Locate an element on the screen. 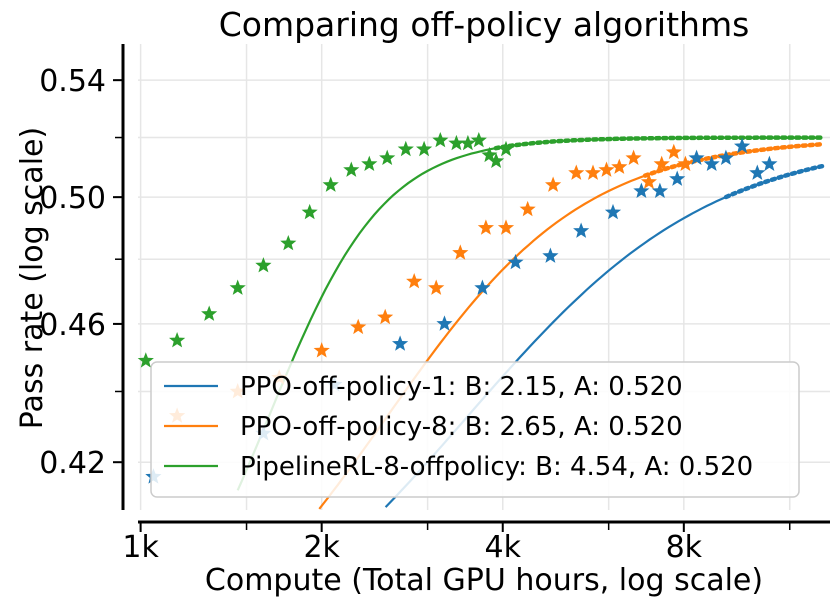  x-axis-label: Compute (Total GPU hours, log scale) is located at coordinates (484, 580).